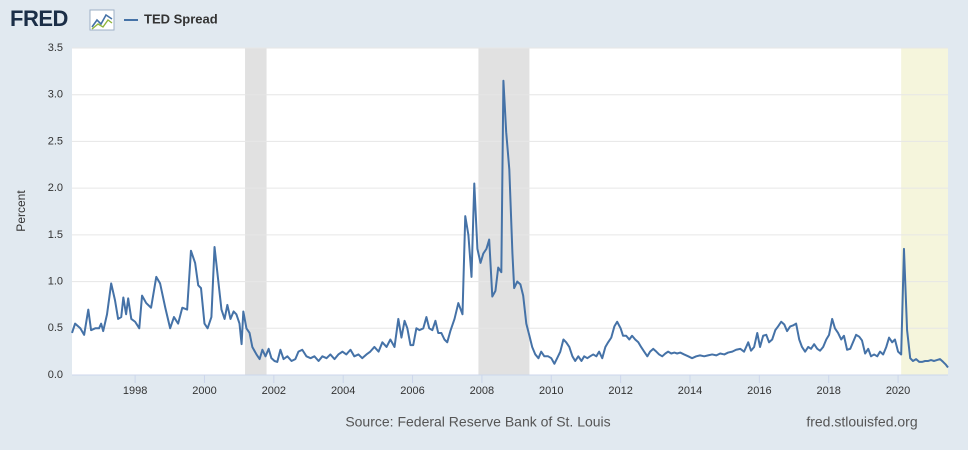  I want to click on logo-text: FRED, so click(39, 18).